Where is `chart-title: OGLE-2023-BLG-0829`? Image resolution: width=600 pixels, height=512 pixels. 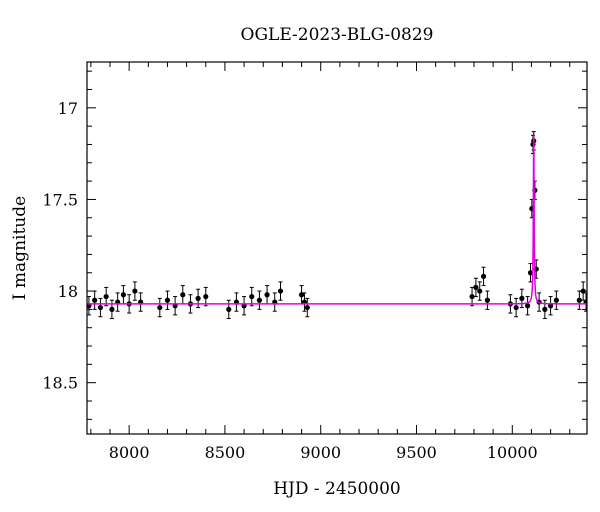
chart-title: OGLE-2023-BLG-0829 is located at coordinates (337, 35).